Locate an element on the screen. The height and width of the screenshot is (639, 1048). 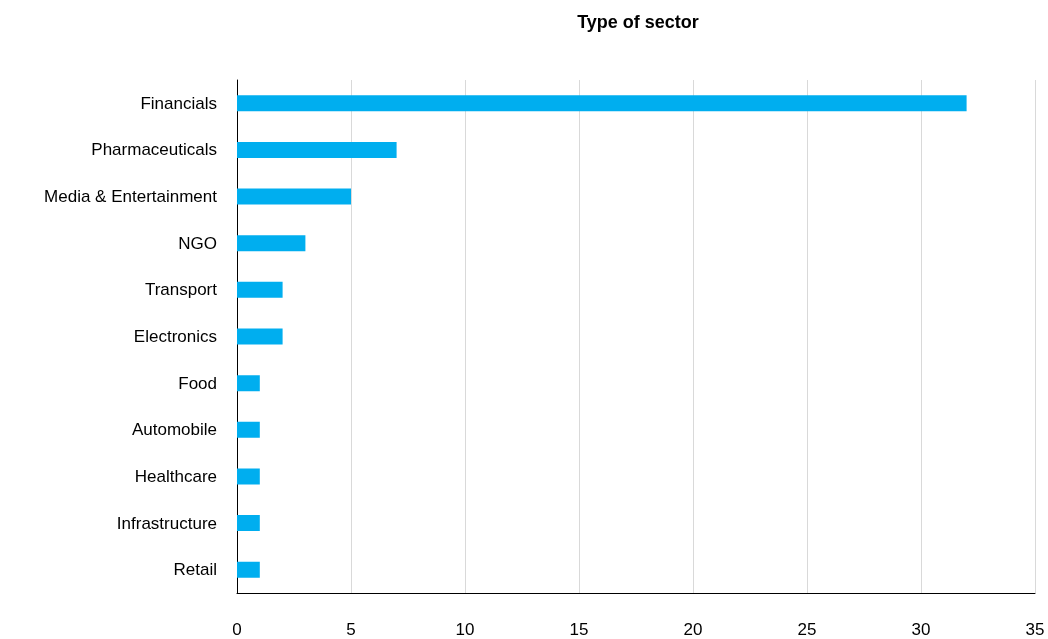
x-tick-label: 0 is located at coordinates (237, 629).